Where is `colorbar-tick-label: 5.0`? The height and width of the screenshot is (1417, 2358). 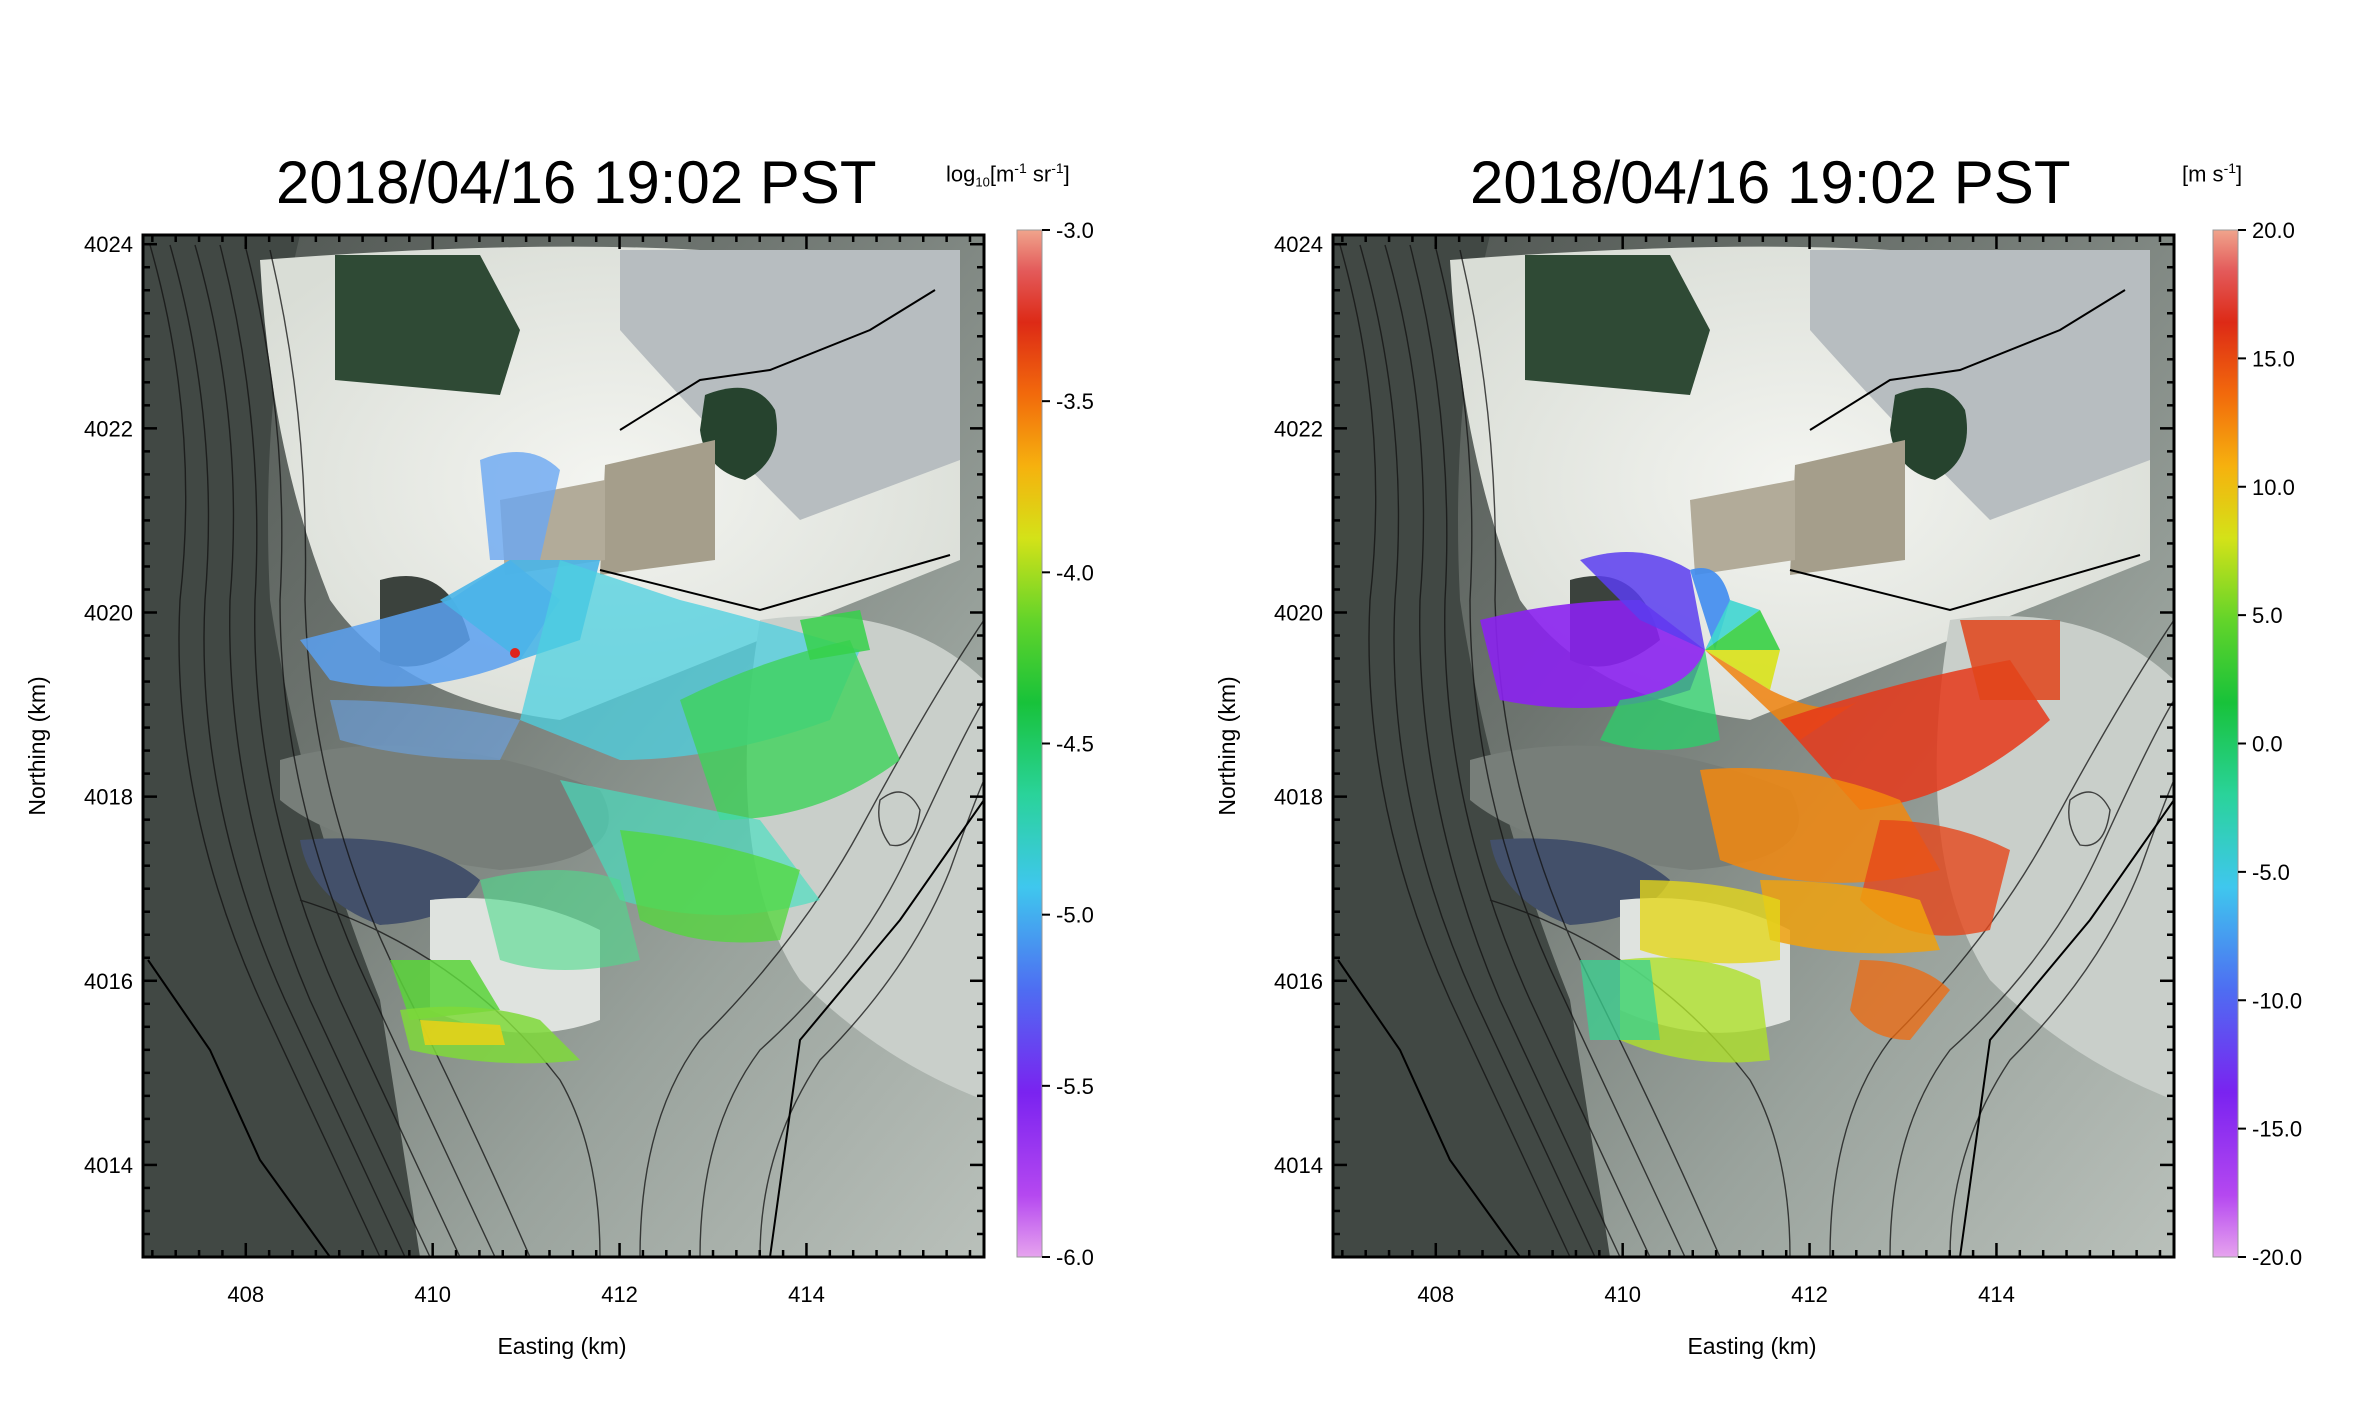 colorbar-tick-label: 5.0 is located at coordinates (2267, 615).